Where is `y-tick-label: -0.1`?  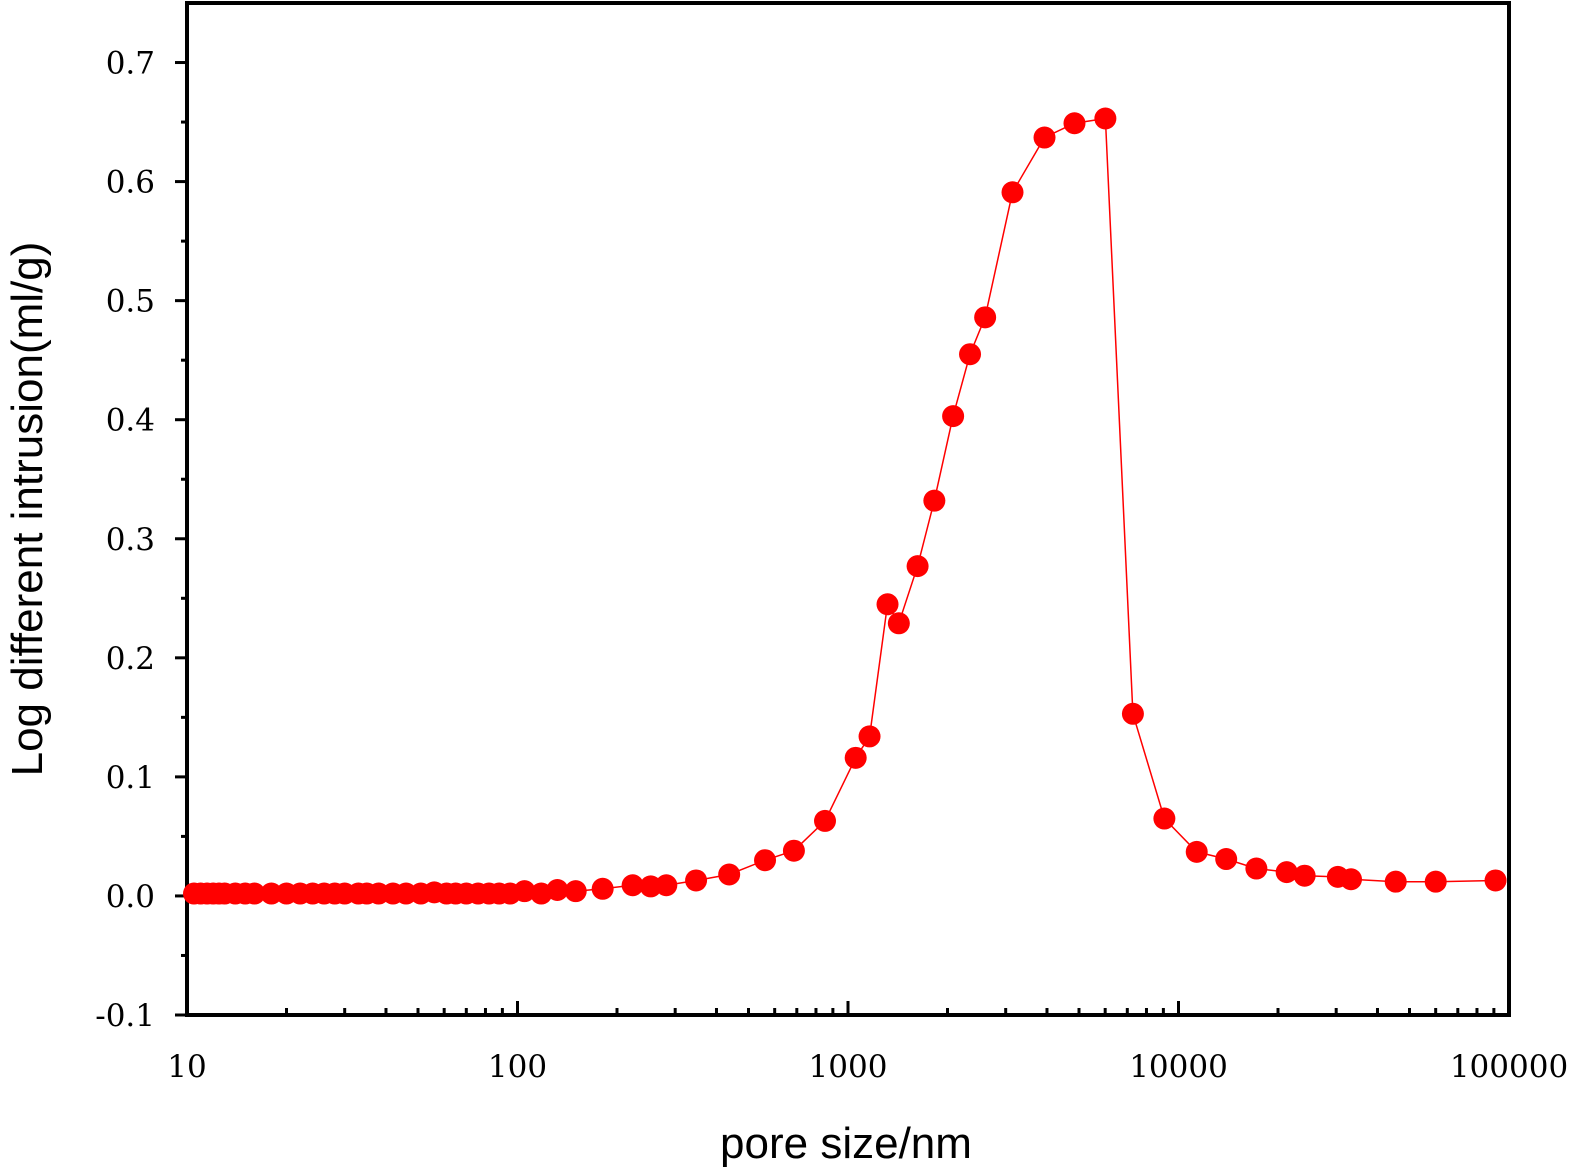 y-tick-label: -0.1 is located at coordinates (125, 1016).